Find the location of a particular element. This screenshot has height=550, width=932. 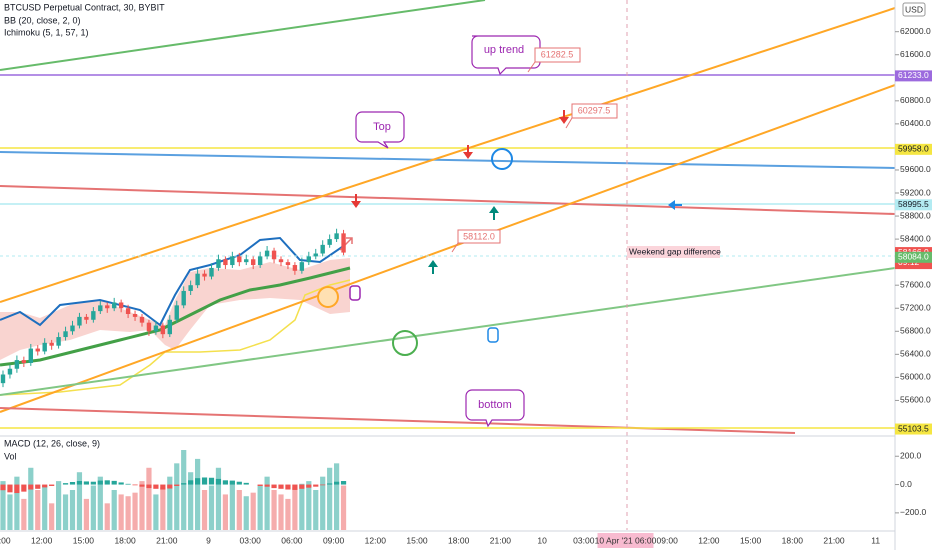

y-tick-label: 59600.0 is located at coordinates (915, 169).